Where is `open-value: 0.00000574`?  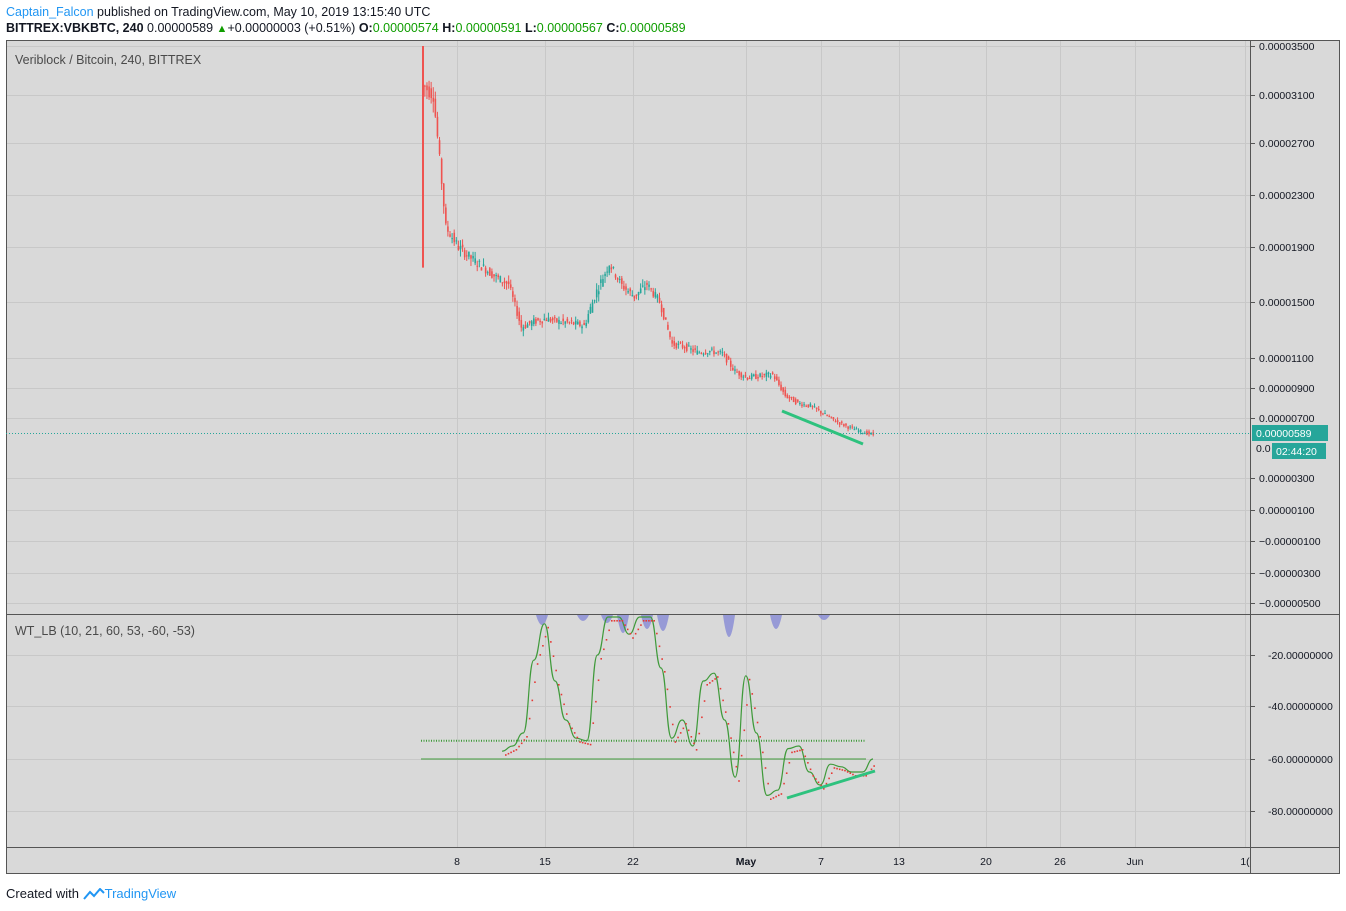
open-value: 0.00000574 is located at coordinates (405, 28).